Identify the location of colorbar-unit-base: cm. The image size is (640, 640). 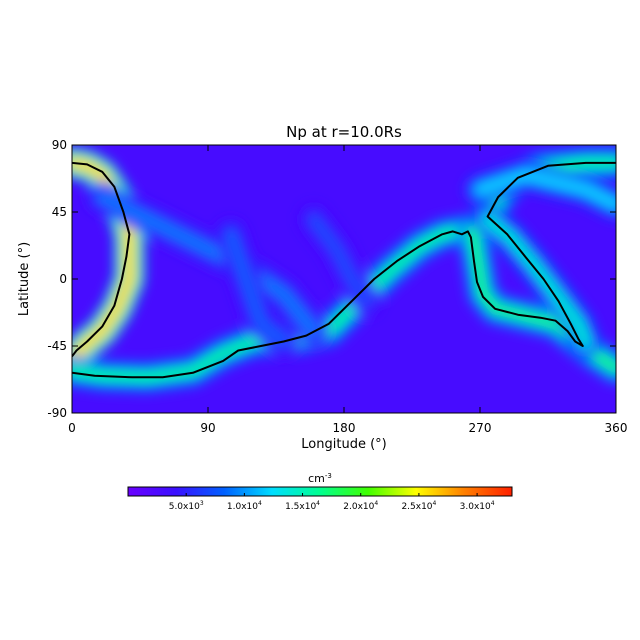
(316, 478).